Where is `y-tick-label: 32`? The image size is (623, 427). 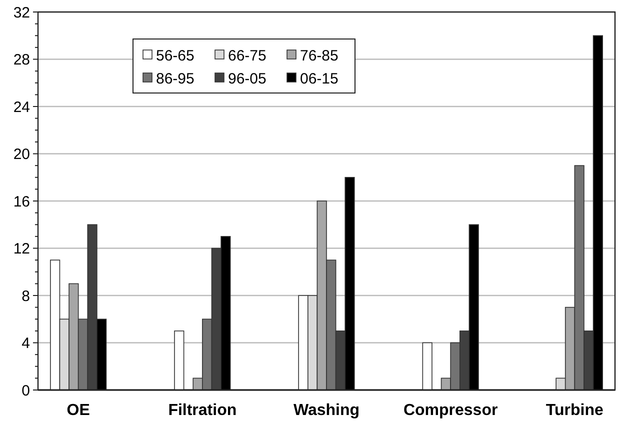 y-tick-label: 32 is located at coordinates (21, 13).